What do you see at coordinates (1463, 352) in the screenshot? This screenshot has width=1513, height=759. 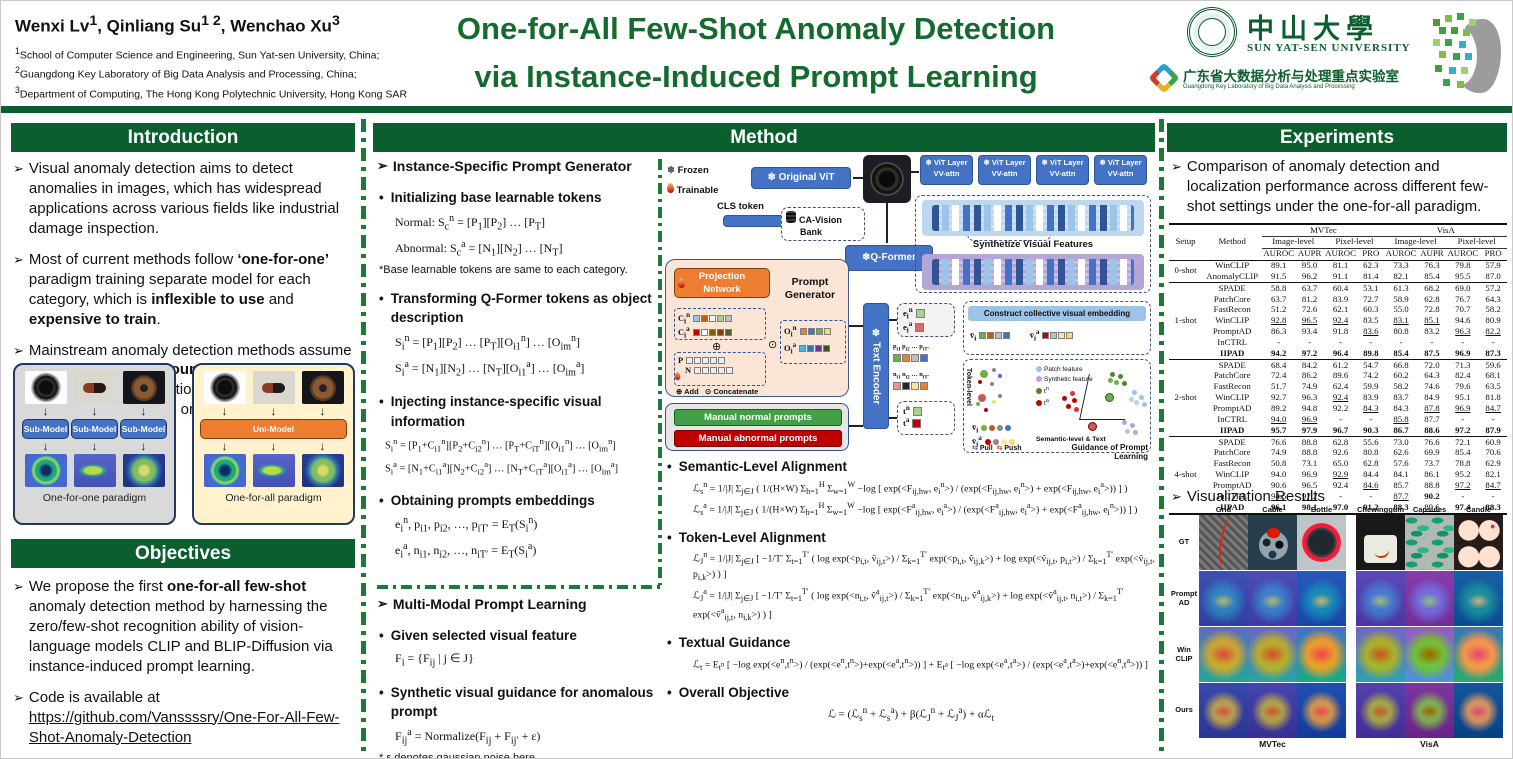 I see `metric-cell: 96.9` at bounding box center [1463, 352].